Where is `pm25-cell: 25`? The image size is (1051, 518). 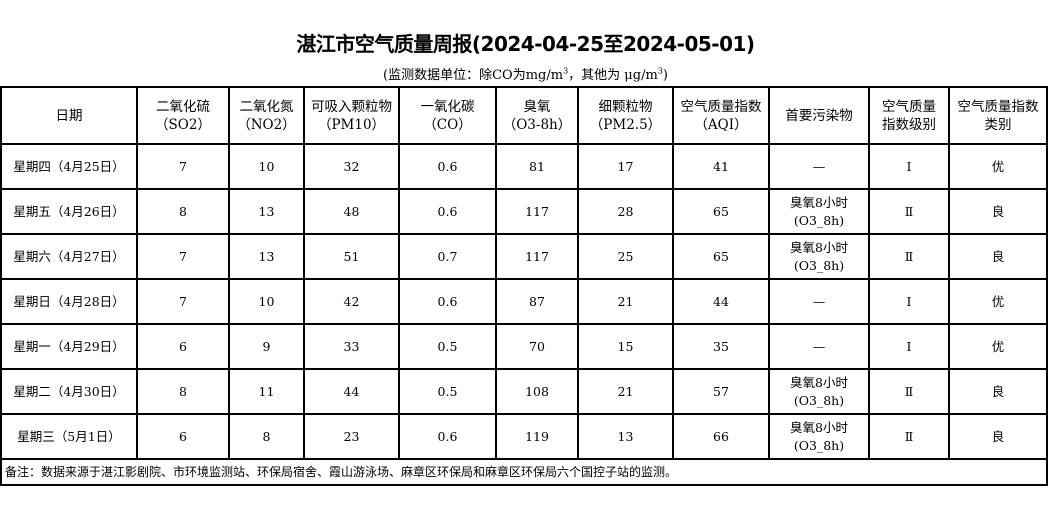
pm25-cell: 25 is located at coordinates (625, 256).